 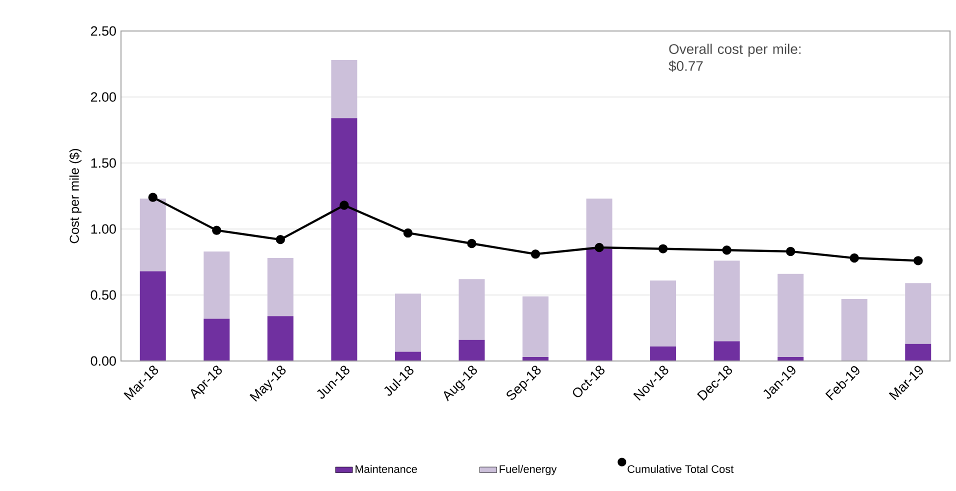 What do you see at coordinates (103, 31) in the screenshot?
I see `y-tick-label: 2.50` at bounding box center [103, 31].